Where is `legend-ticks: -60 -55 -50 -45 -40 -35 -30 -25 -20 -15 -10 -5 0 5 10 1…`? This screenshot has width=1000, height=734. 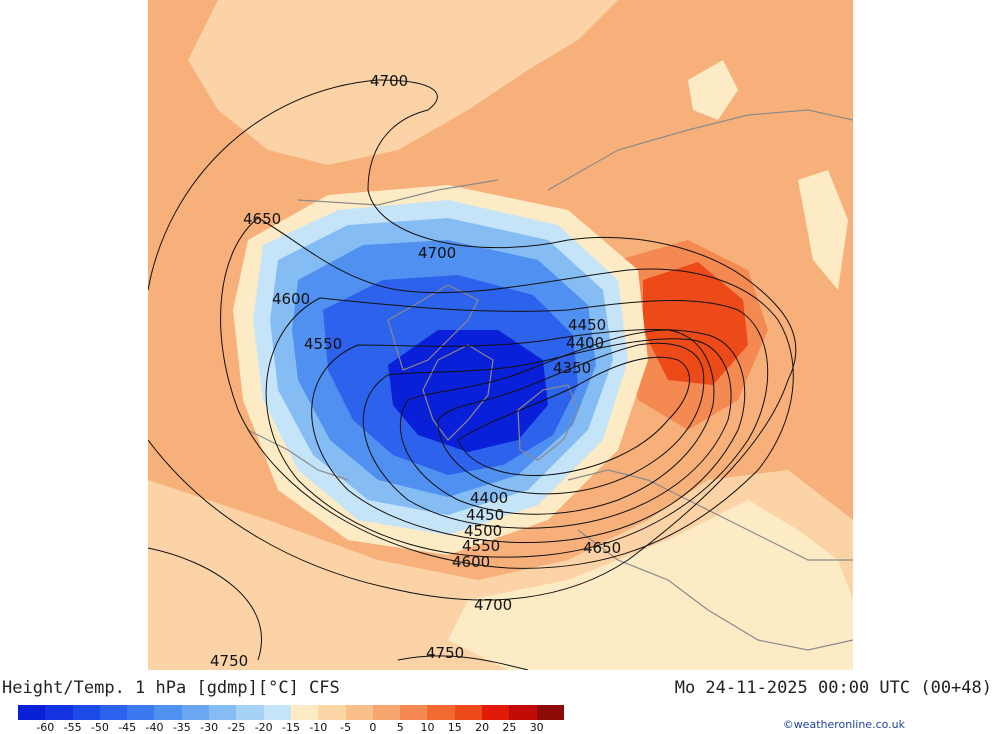 legend-ticks: -60 -55 -50 -45 -40 -35 -30 -25 -20 -15 -10 -5 0 5 10 1… is located at coordinates (300, 727).